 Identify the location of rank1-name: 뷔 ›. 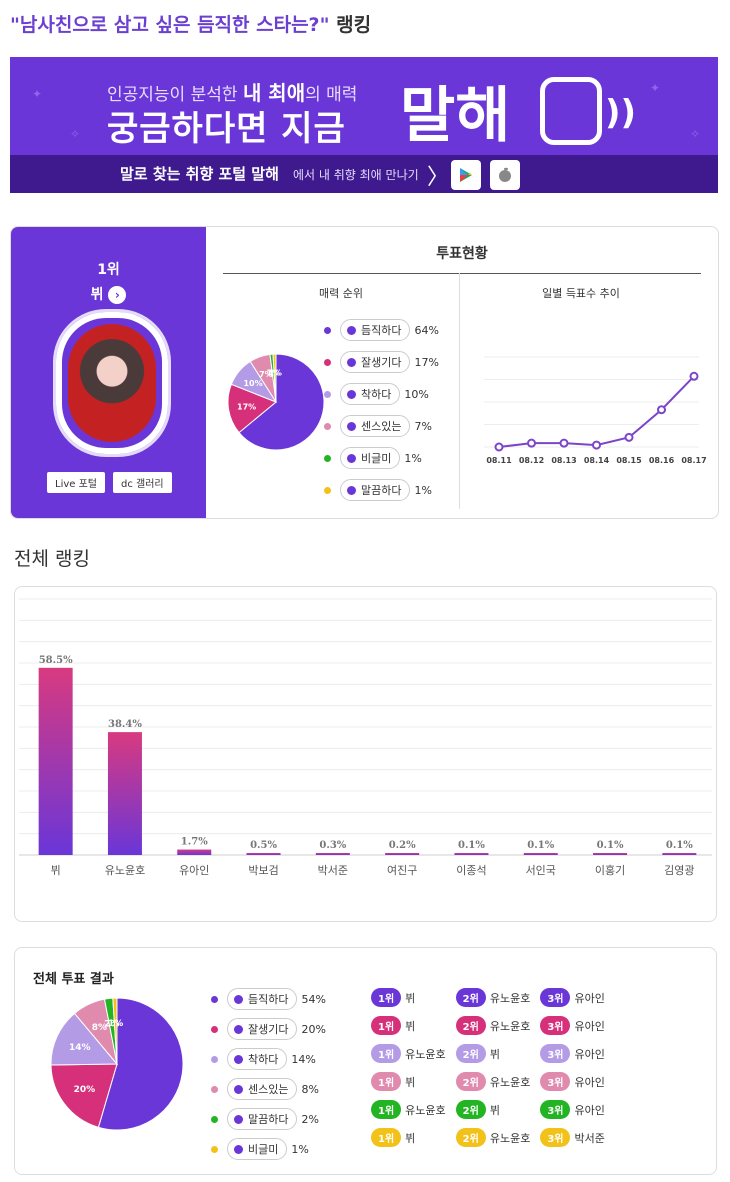
(108, 294).